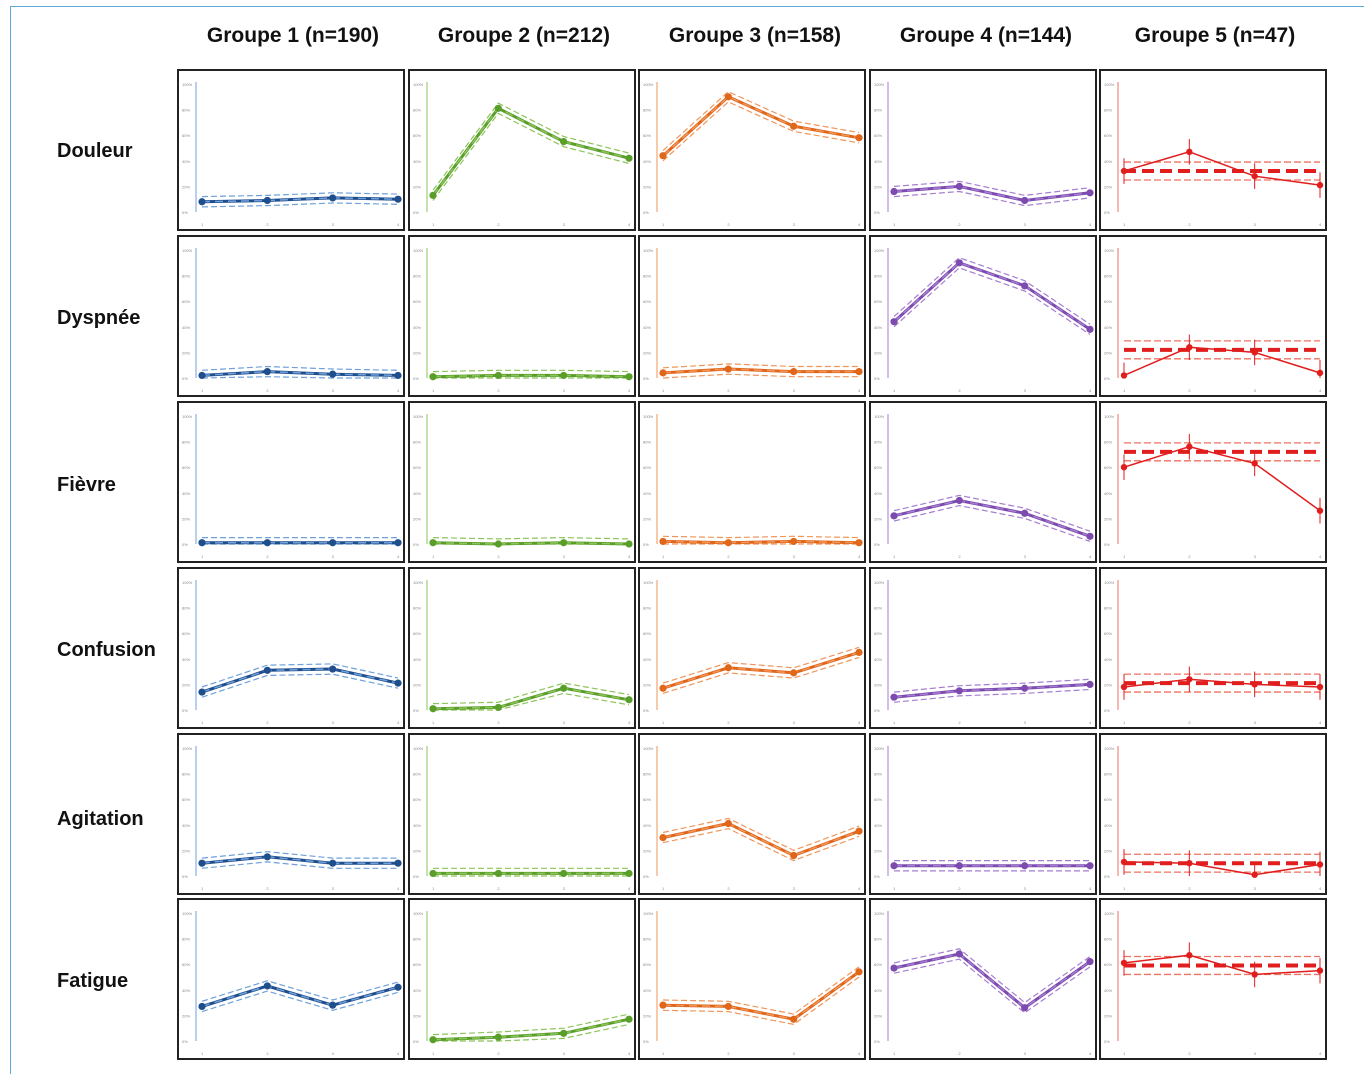 The width and height of the screenshot is (1364, 1074). I want to click on panel-dyspnee-g2-y-tick: 20%, so click(417, 352).